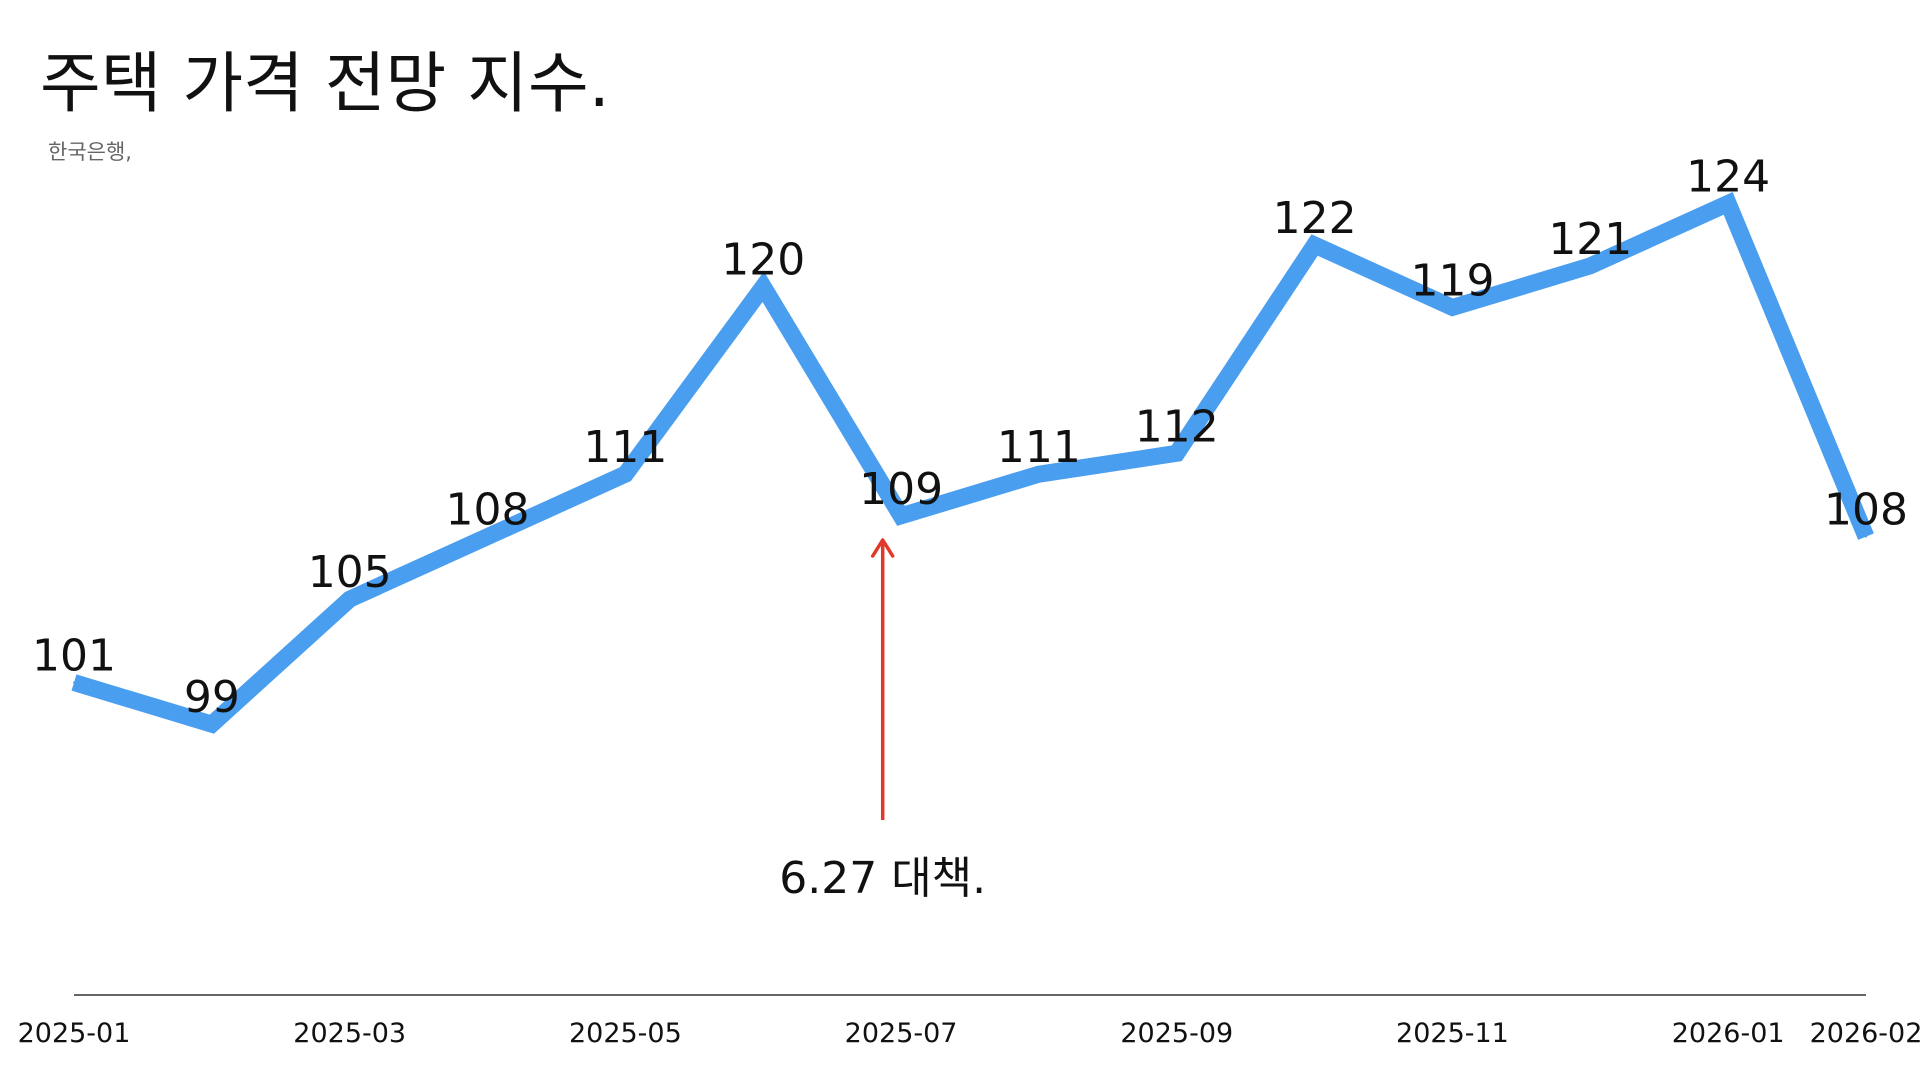 This screenshot has height=1080, width=1920. What do you see at coordinates (1452, 1033) in the screenshot?
I see `x-tick-label: 2025-11` at bounding box center [1452, 1033].